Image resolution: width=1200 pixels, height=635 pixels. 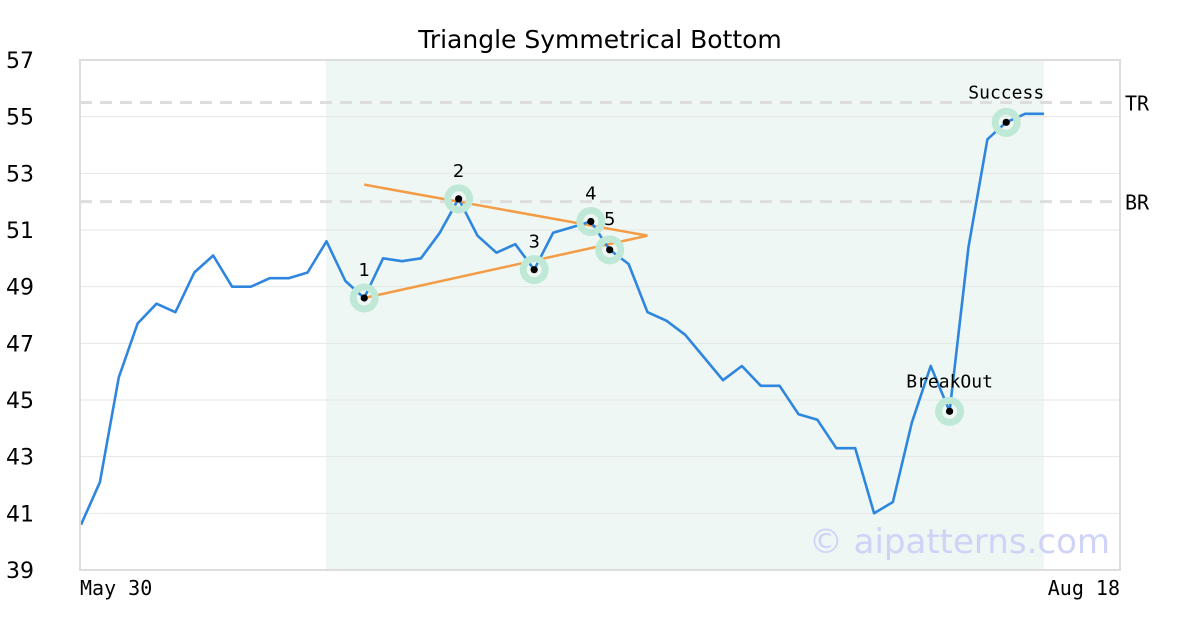 I want to click on marker-halo-breakout, so click(x=950, y=411).